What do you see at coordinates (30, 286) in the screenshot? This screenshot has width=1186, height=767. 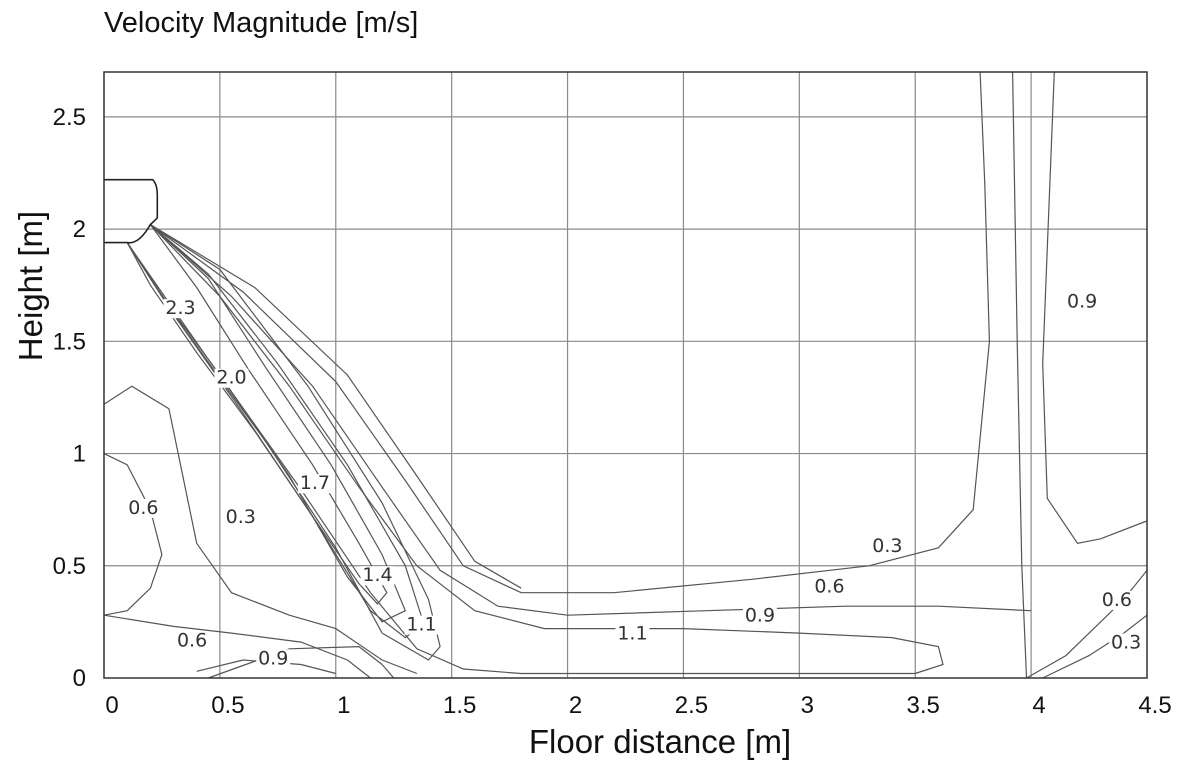 I see `y-axis-label: Height [m]` at bounding box center [30, 286].